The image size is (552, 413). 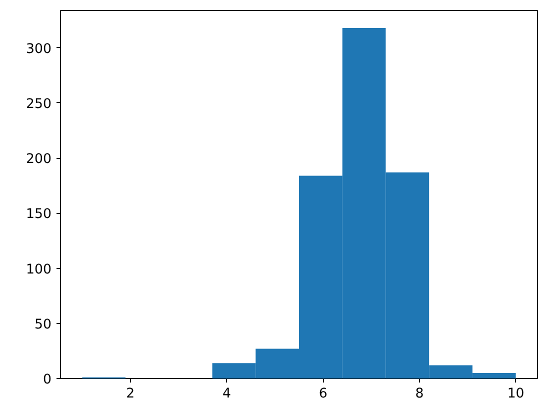 What do you see at coordinates (39, 160) in the screenshot?
I see `y-tick-label: 200` at bounding box center [39, 160].